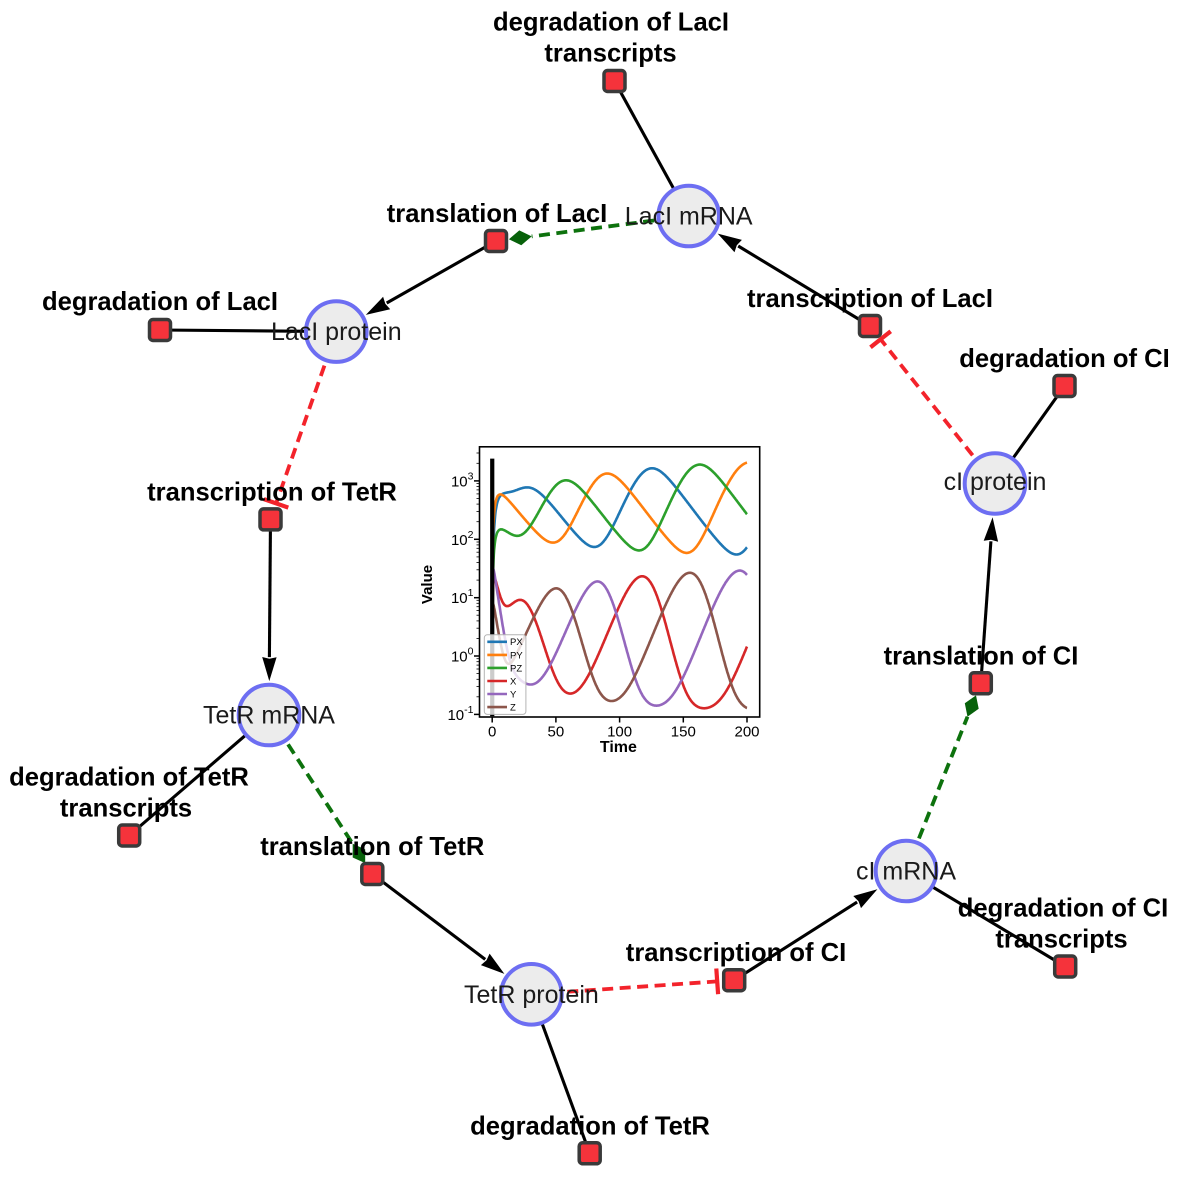 This screenshot has width=1189, height=1200. What do you see at coordinates (906, 872) in the screenshot?
I see `svg-text: cI mRNA` at bounding box center [906, 872].